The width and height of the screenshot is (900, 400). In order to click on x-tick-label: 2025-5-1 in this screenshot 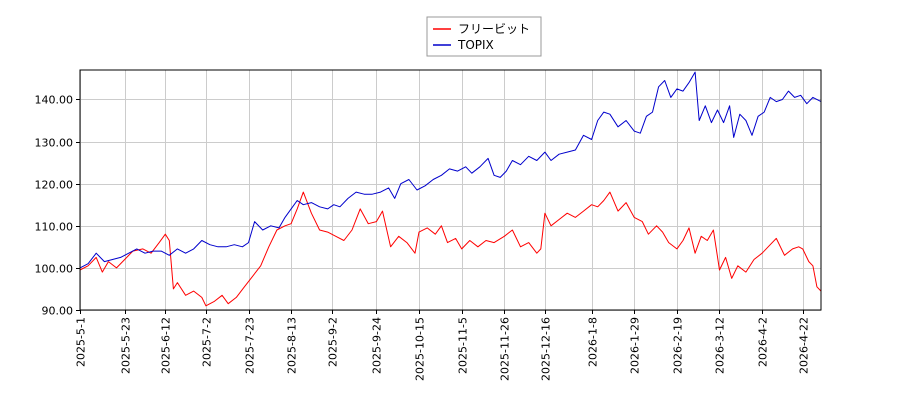, I will do `click(81, 342)`.